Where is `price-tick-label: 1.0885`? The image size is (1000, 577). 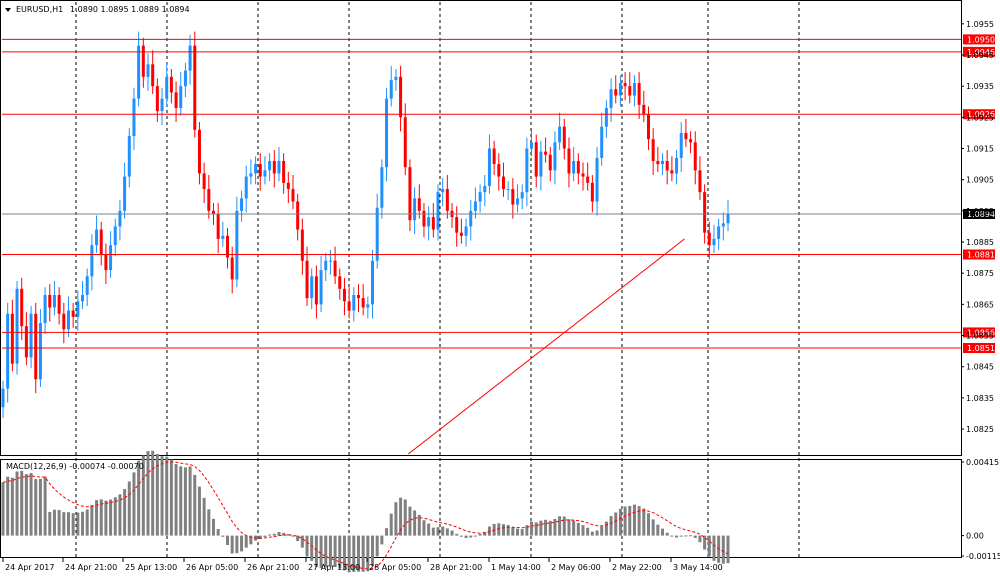 price-tick-label: 1.0885 is located at coordinates (980, 242).